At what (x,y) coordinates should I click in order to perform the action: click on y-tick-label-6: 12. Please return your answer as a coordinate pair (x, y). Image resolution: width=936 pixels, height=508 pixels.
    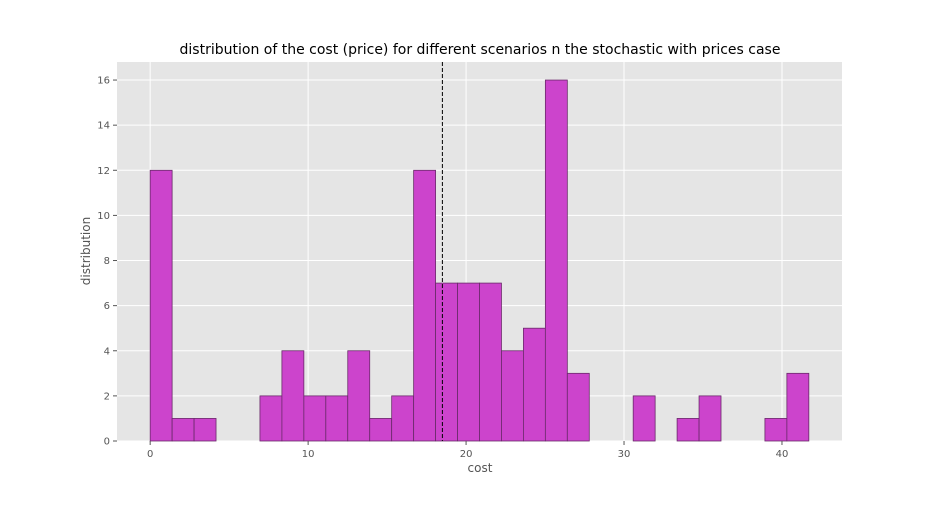
    Looking at the image, I should click on (103, 171).